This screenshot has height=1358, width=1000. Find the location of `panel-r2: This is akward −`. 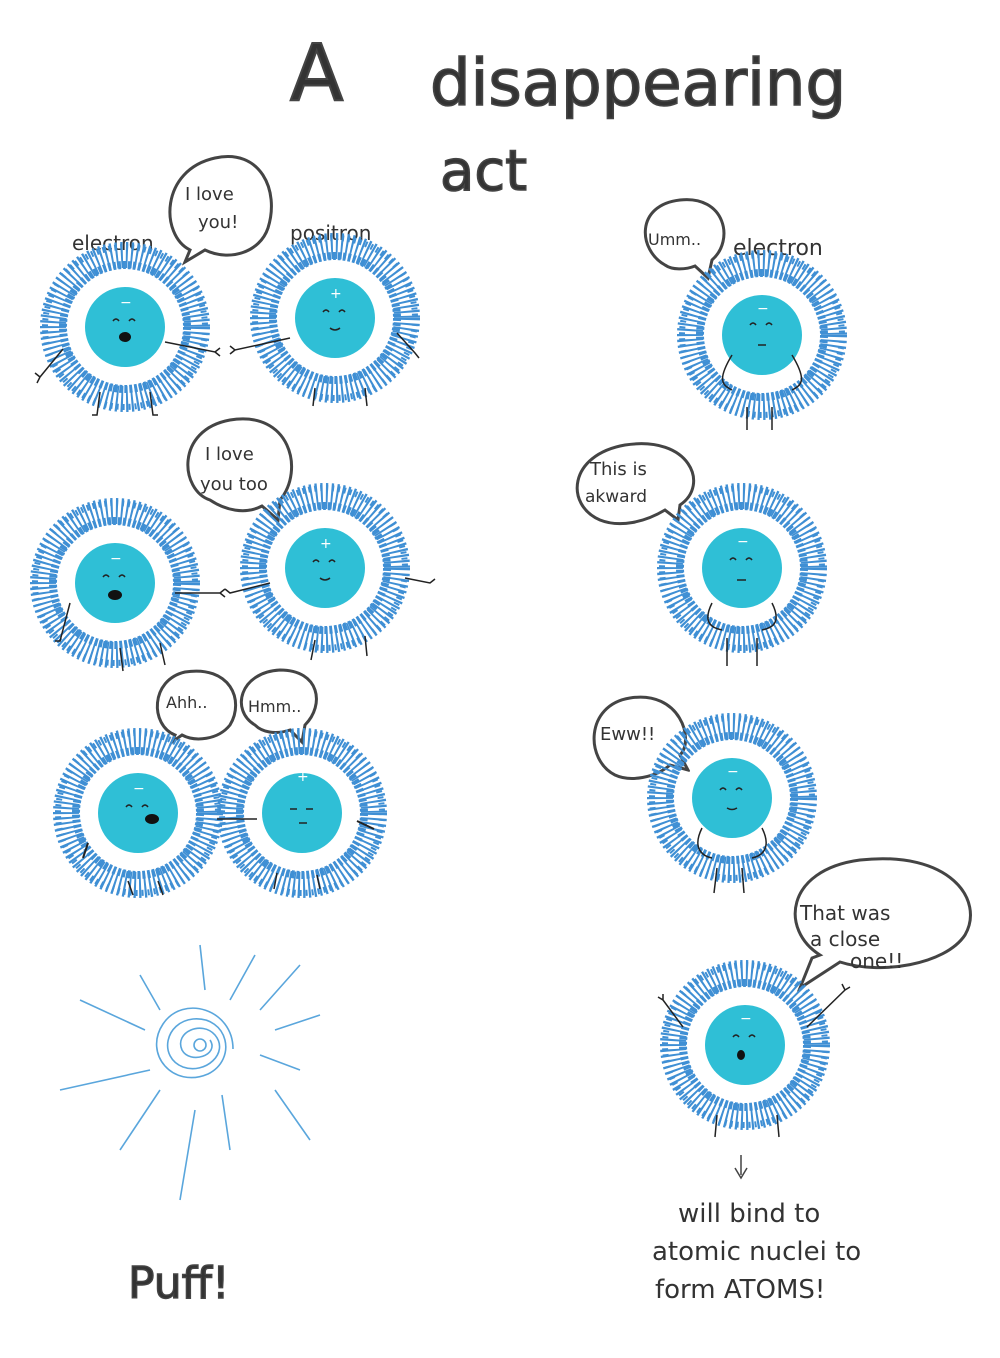

panel-r2: This is akward − is located at coordinates (698, 554).